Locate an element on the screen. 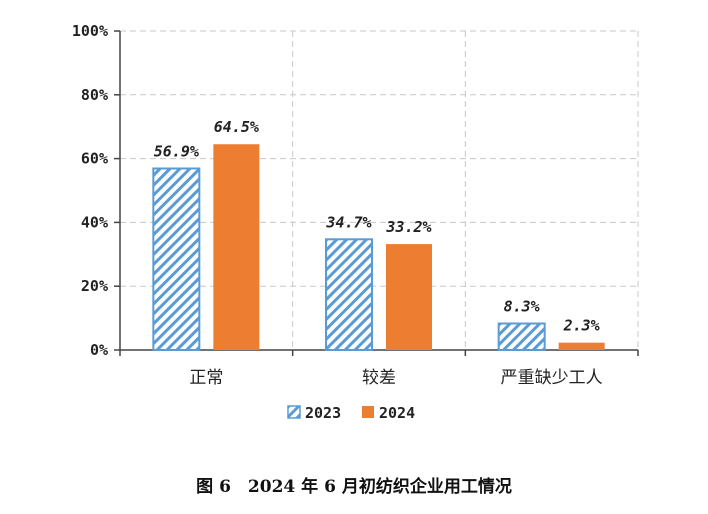 The height and width of the screenshot is (514, 708). data-label-2024-2: 2.3% is located at coordinates (581, 326).